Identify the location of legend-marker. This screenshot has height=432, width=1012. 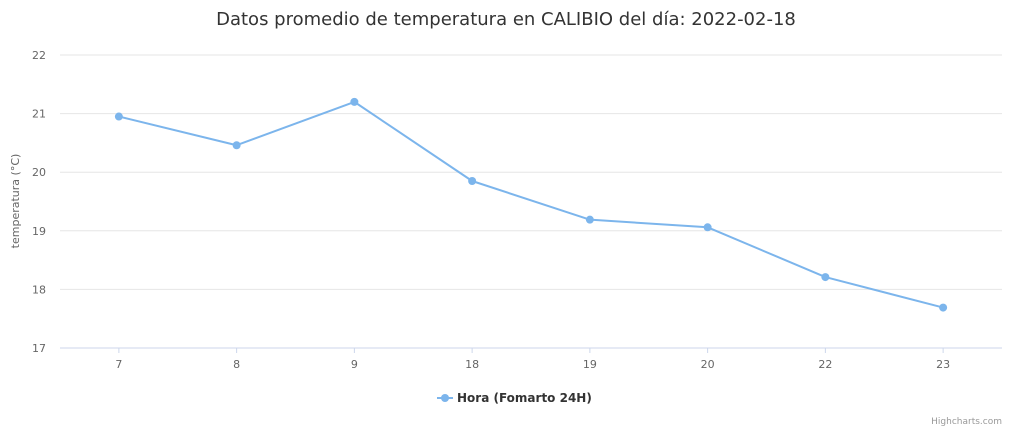
(445, 398).